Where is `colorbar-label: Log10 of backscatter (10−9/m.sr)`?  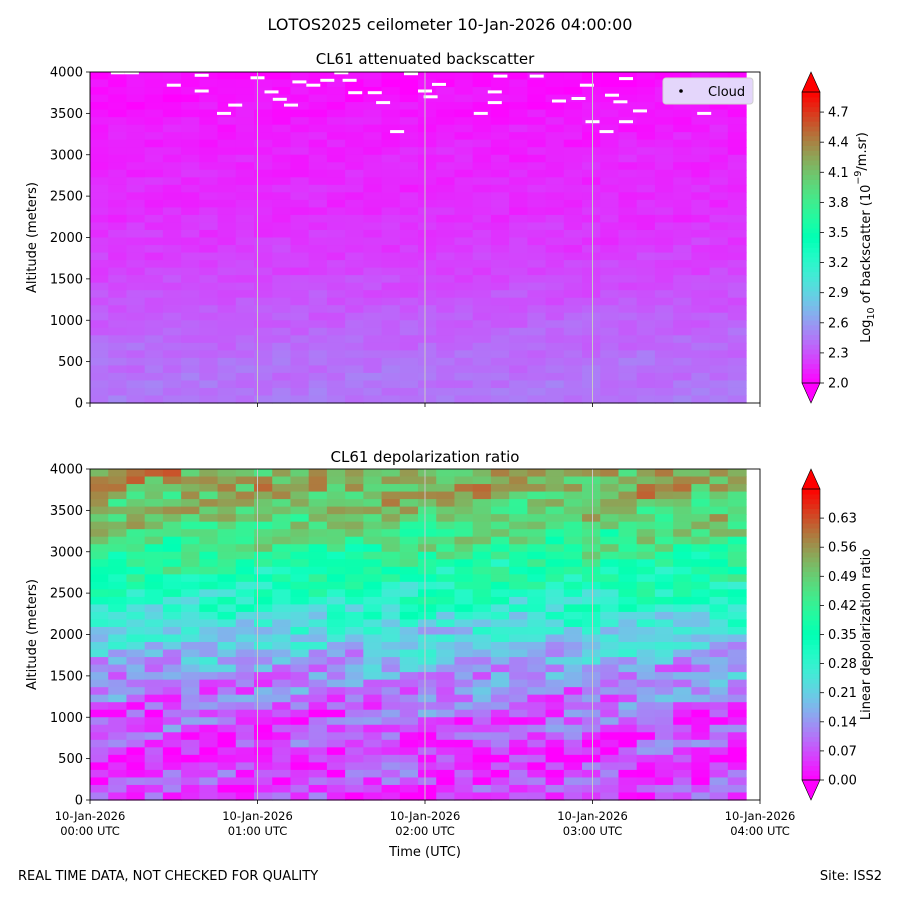 colorbar-label: Log10 of backscatter (10−9/m.sr) is located at coordinates (865, 237).